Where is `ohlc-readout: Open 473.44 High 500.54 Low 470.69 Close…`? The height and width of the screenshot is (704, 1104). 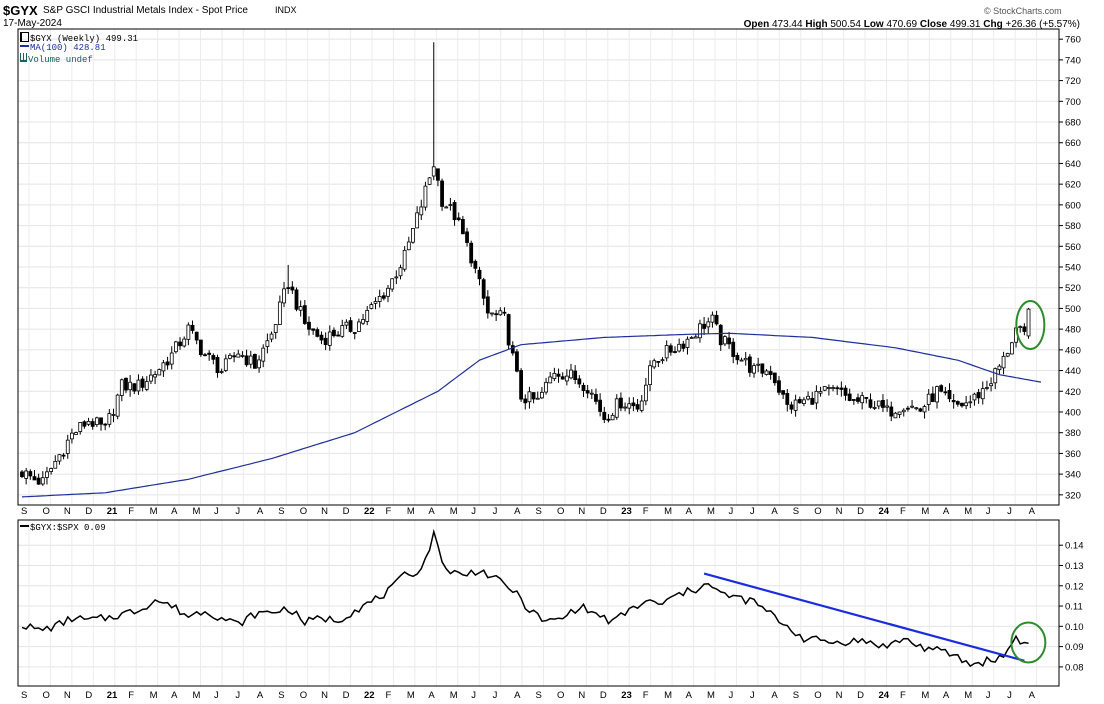 ohlc-readout: Open 473.44 High 500.54 Low 470.69 Close… is located at coordinates (912, 24).